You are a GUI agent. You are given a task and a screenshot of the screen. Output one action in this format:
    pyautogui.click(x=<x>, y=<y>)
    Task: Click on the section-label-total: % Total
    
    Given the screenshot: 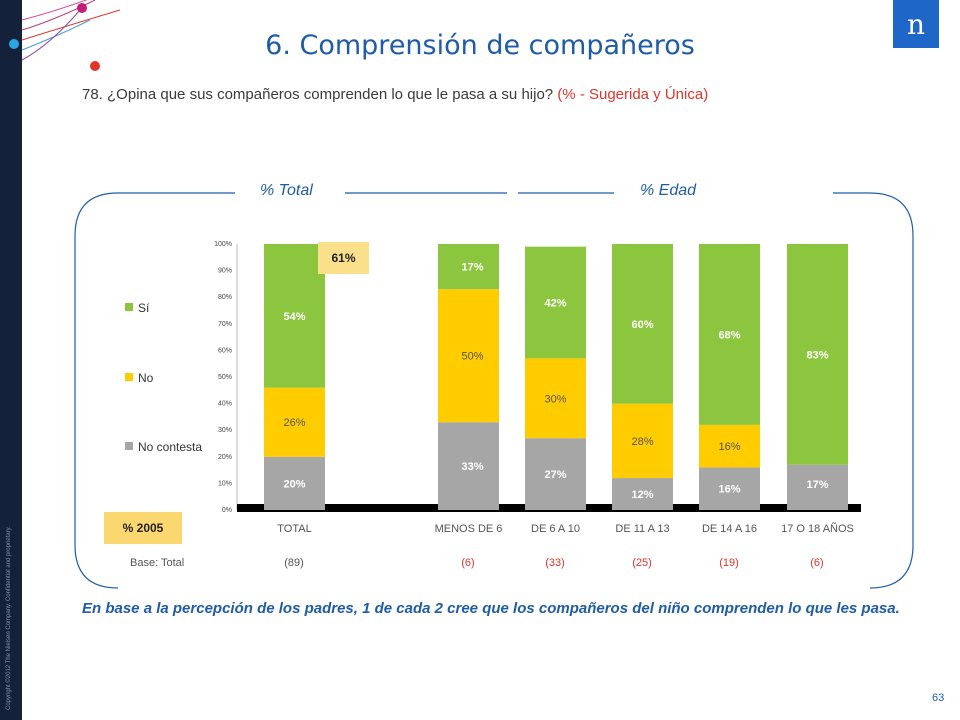 What is the action you would take?
    pyautogui.click(x=286, y=190)
    